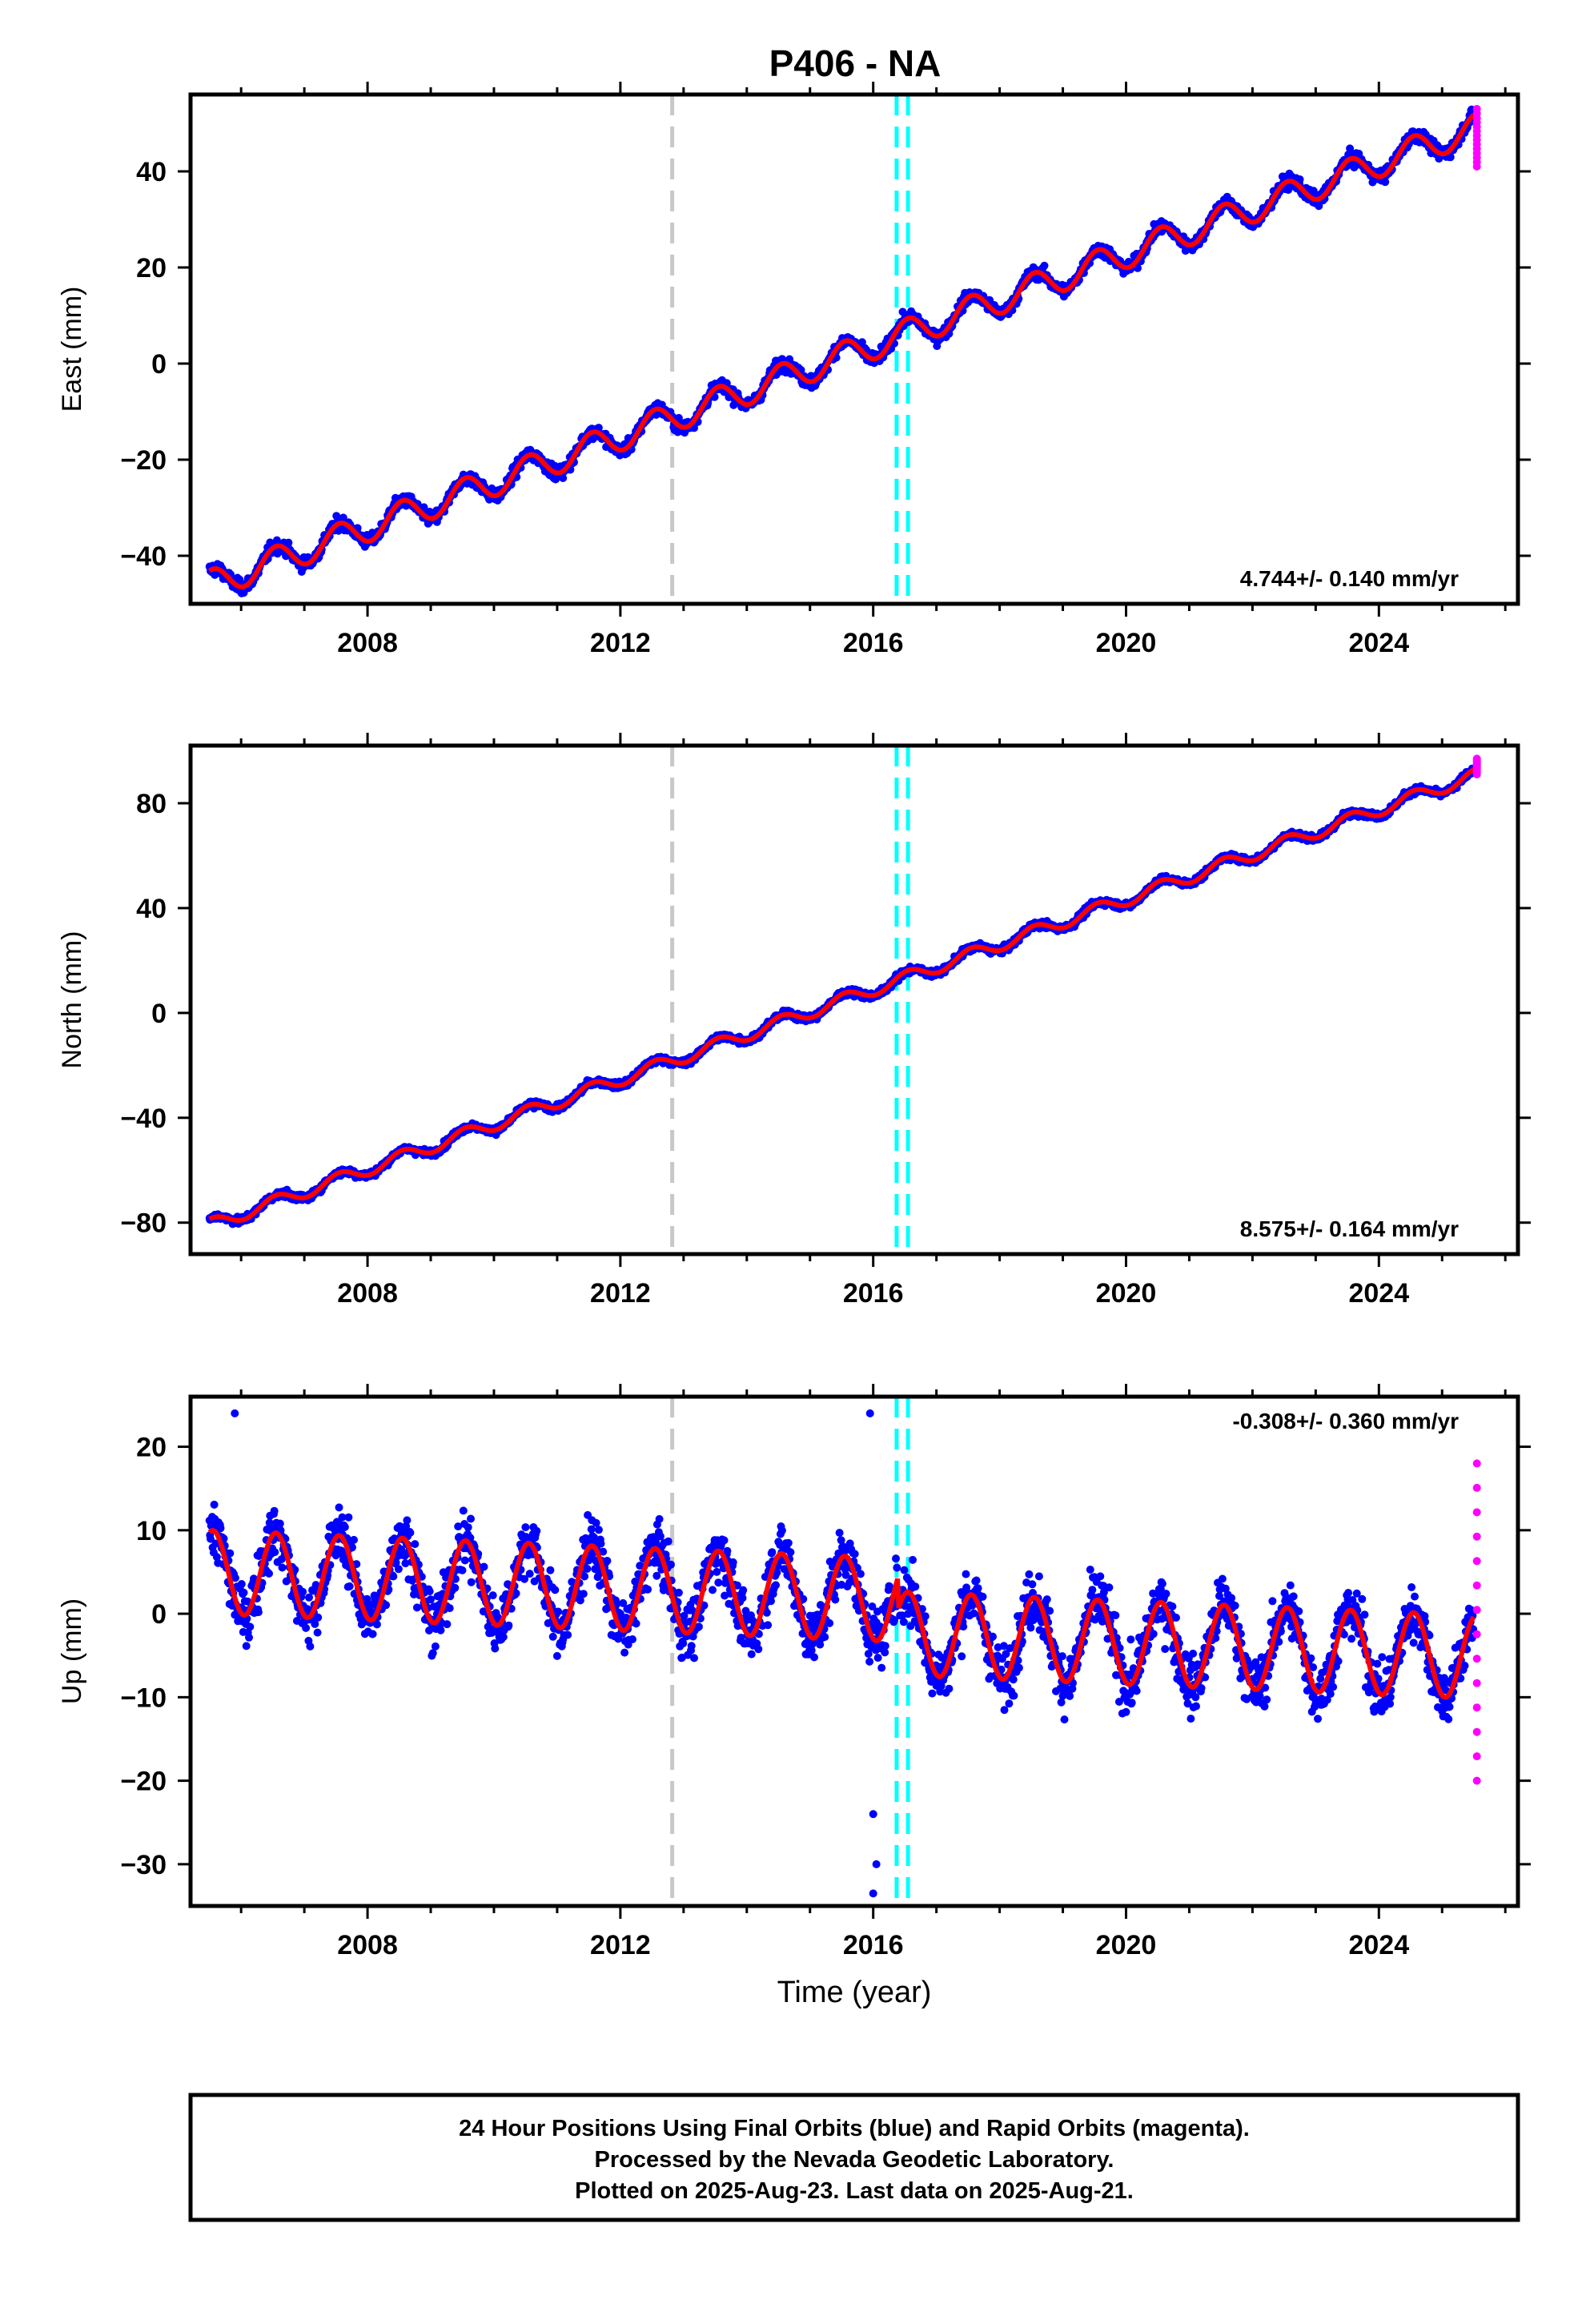  What do you see at coordinates (1350, 1228) in the screenshot?
I see `velocity-annotation: 8.575+/- 0.164 mm/yr` at bounding box center [1350, 1228].